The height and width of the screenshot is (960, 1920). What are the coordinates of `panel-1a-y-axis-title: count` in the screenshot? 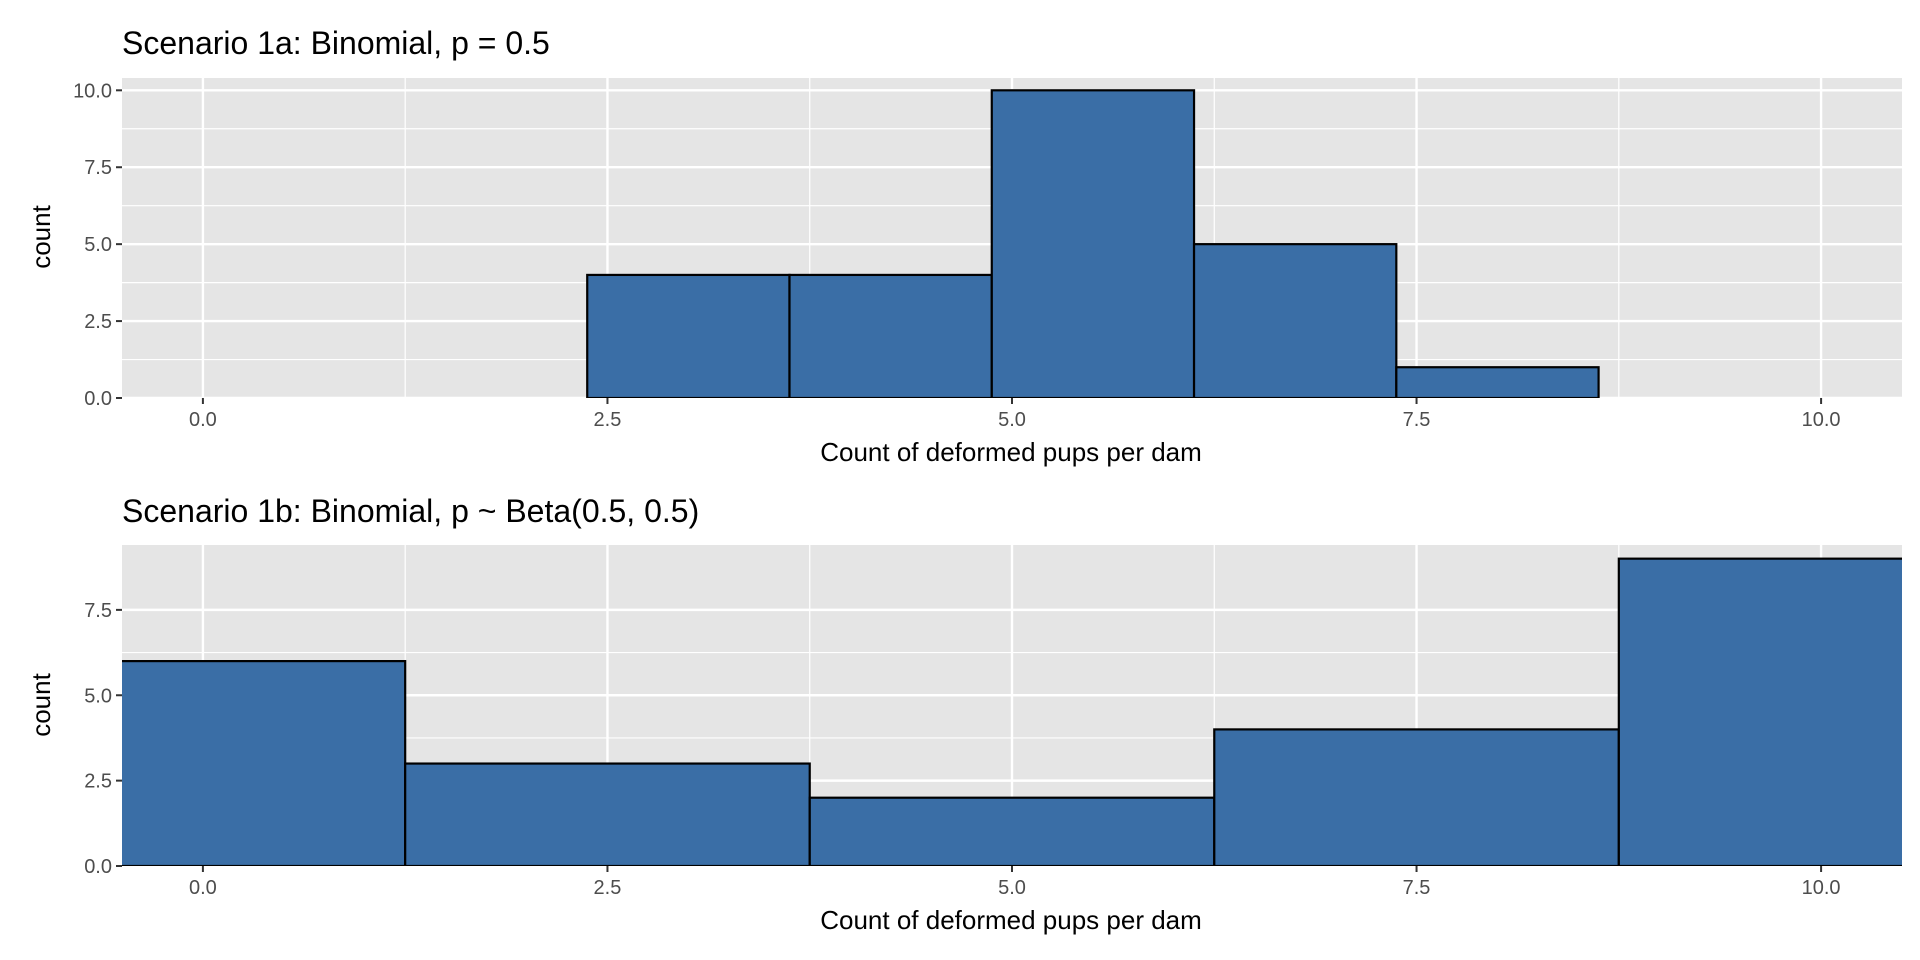 It's located at (41, 236).